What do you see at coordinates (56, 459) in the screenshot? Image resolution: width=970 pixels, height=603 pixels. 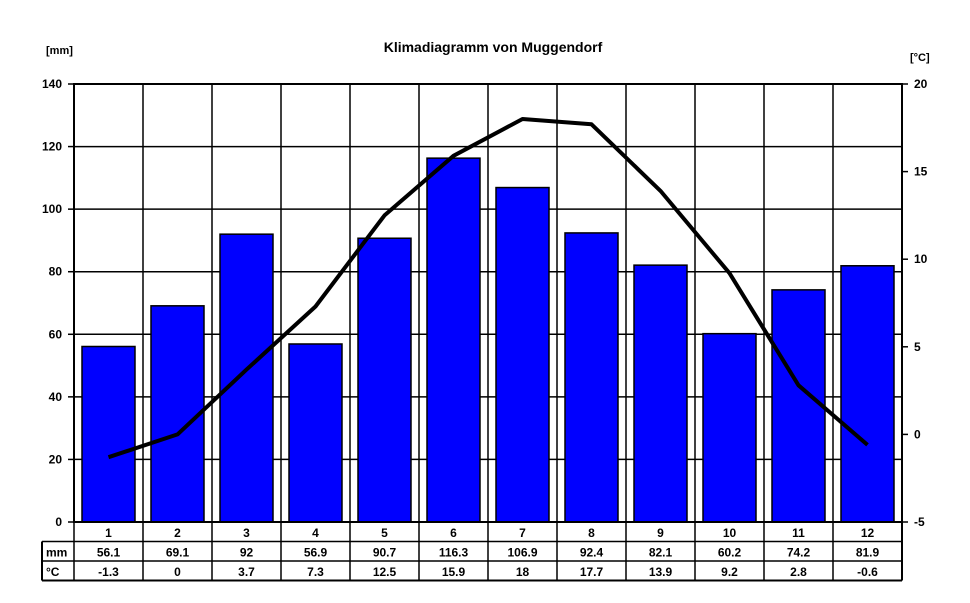 I see `left-tick-label: 20` at bounding box center [56, 459].